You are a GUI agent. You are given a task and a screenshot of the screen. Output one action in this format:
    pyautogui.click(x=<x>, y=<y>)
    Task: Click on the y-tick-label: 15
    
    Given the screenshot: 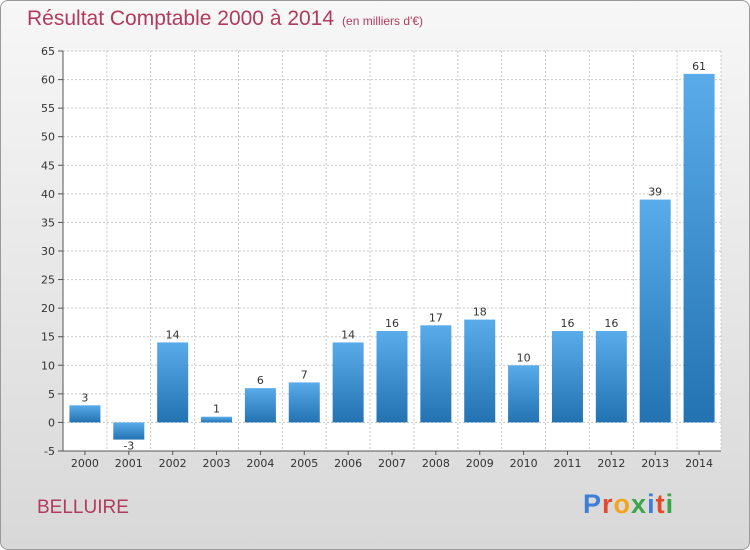 What is the action you would take?
    pyautogui.click(x=48, y=337)
    